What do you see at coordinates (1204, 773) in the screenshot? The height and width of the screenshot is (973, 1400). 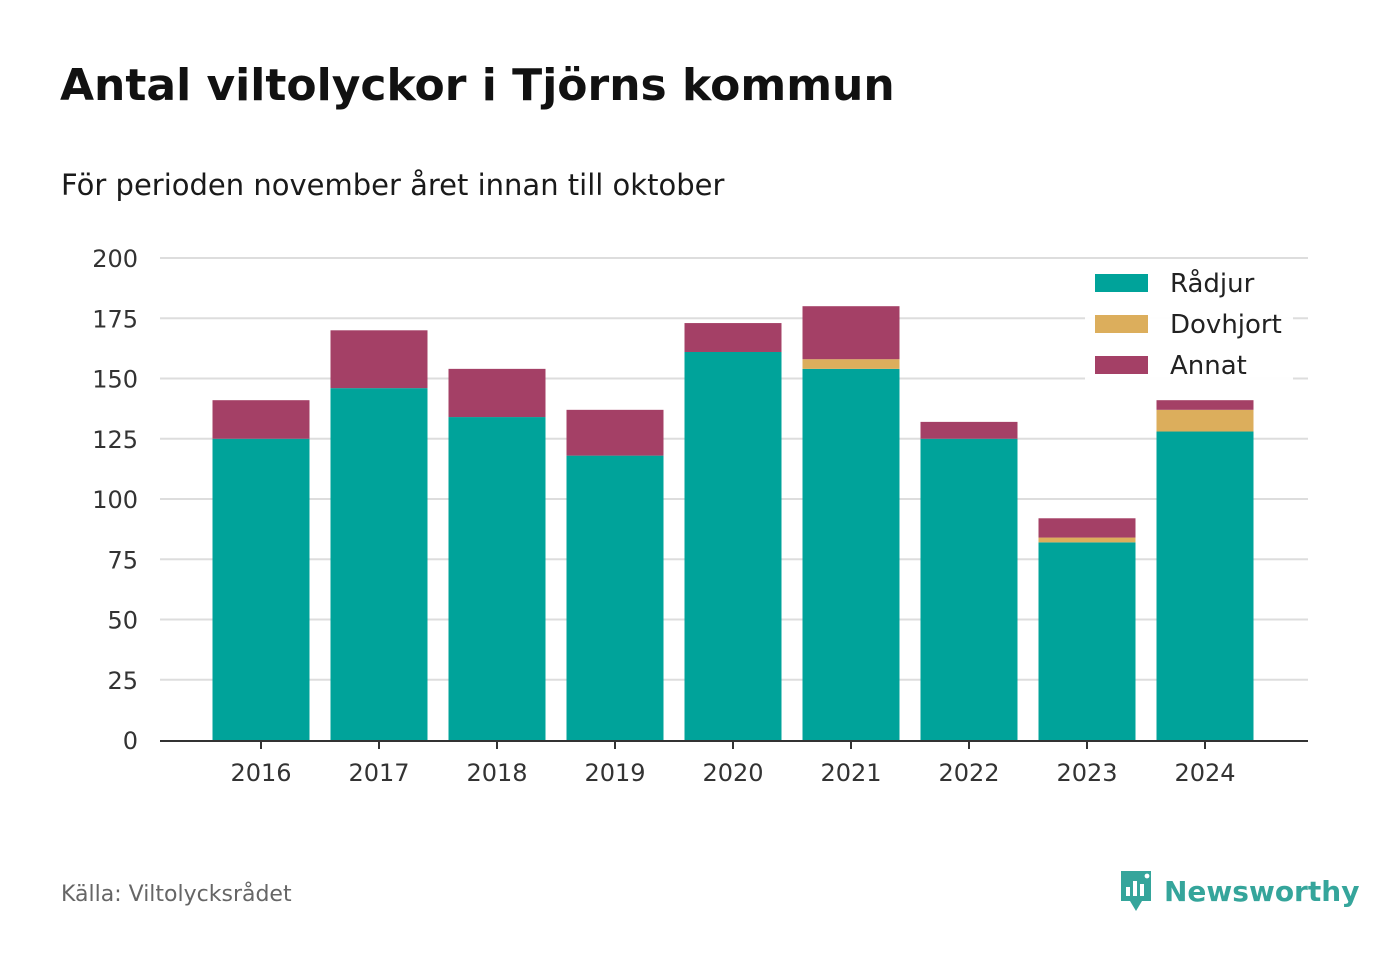 I see `x-tick-label: 2024` at bounding box center [1204, 773].